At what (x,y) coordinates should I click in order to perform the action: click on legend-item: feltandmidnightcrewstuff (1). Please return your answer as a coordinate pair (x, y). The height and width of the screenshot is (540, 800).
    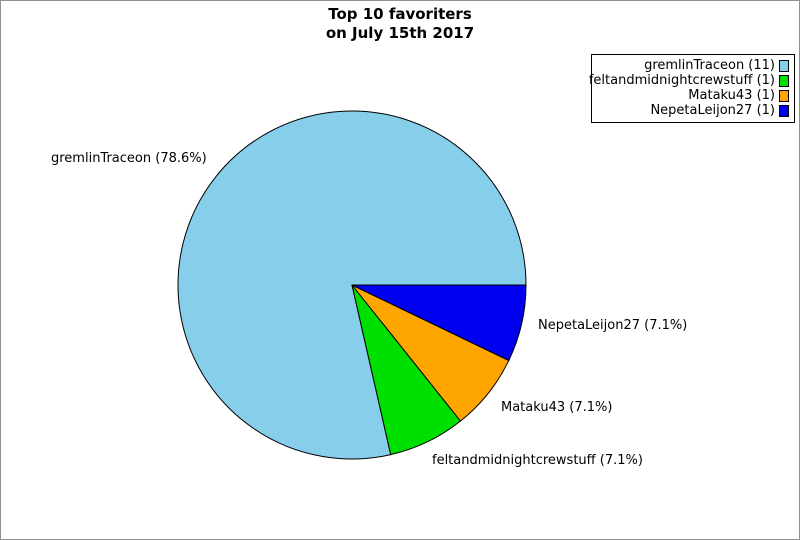
    Looking at the image, I should click on (689, 80).